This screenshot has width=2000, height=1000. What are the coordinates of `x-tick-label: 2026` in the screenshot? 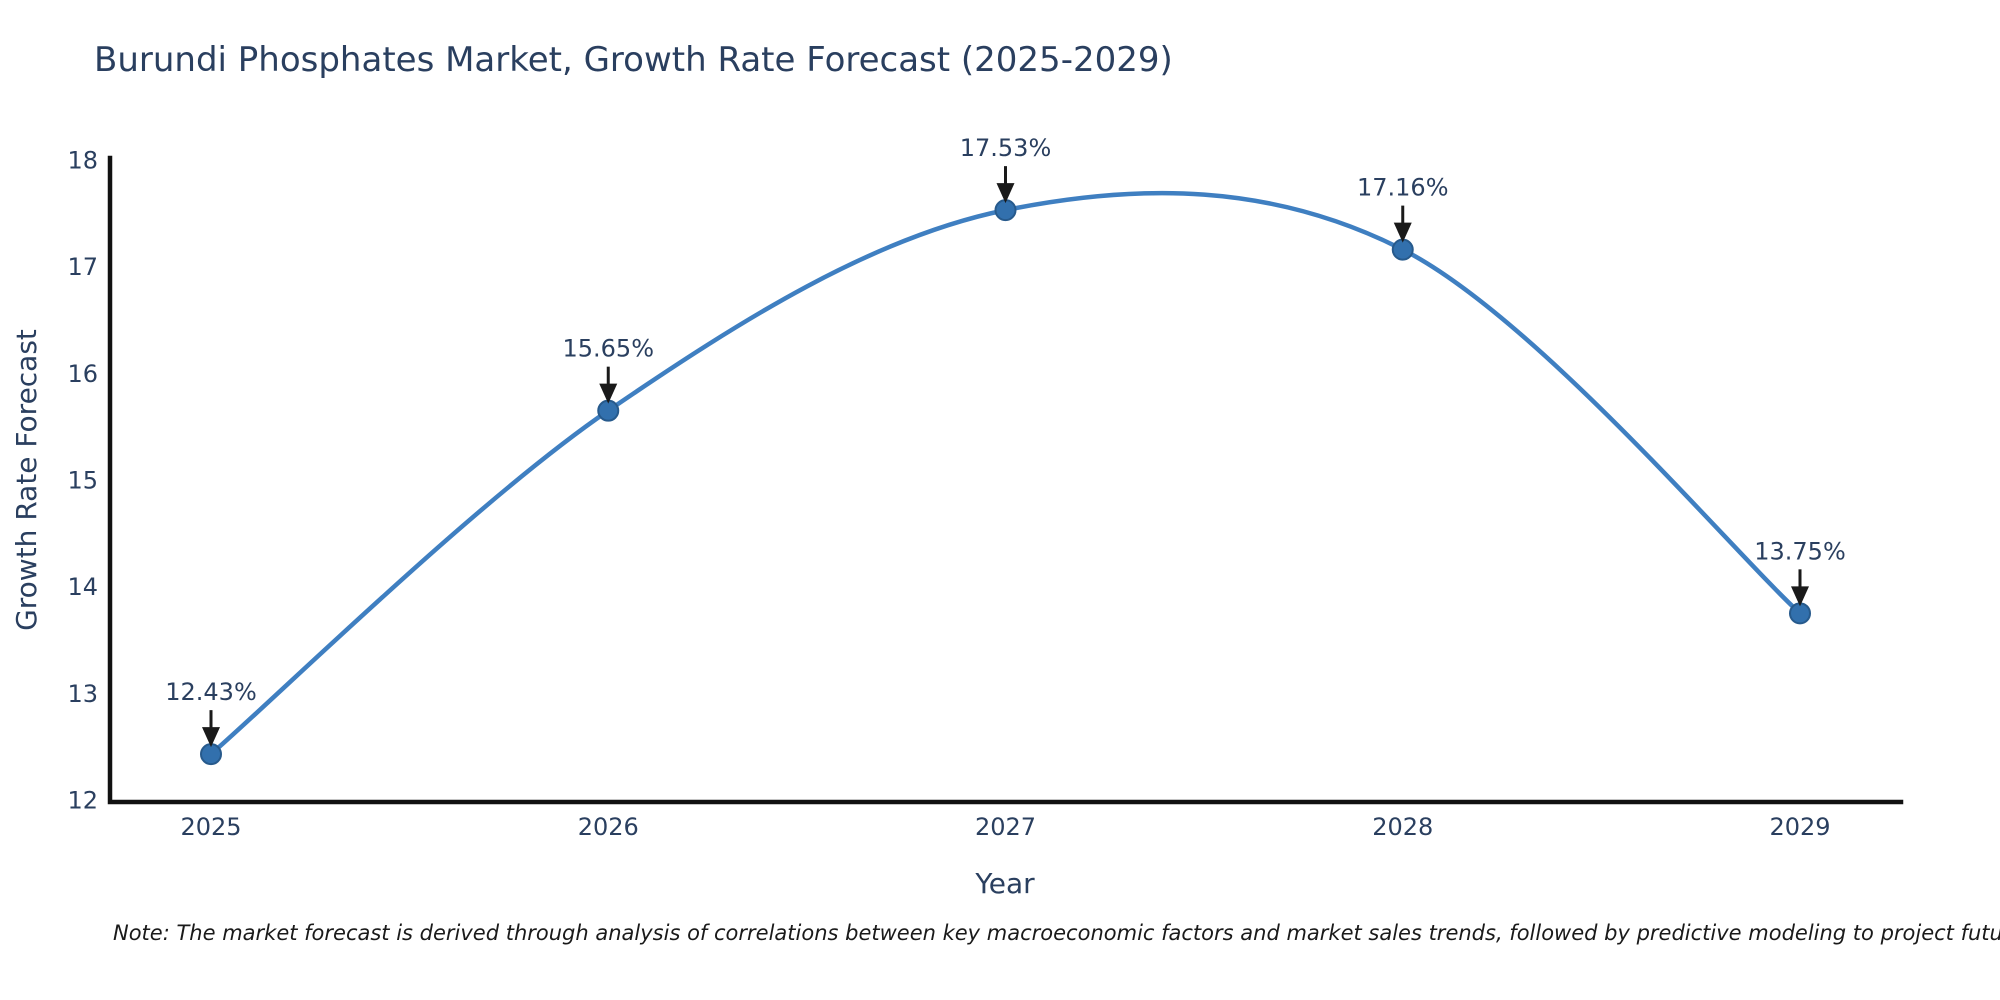 It's located at (608, 827).